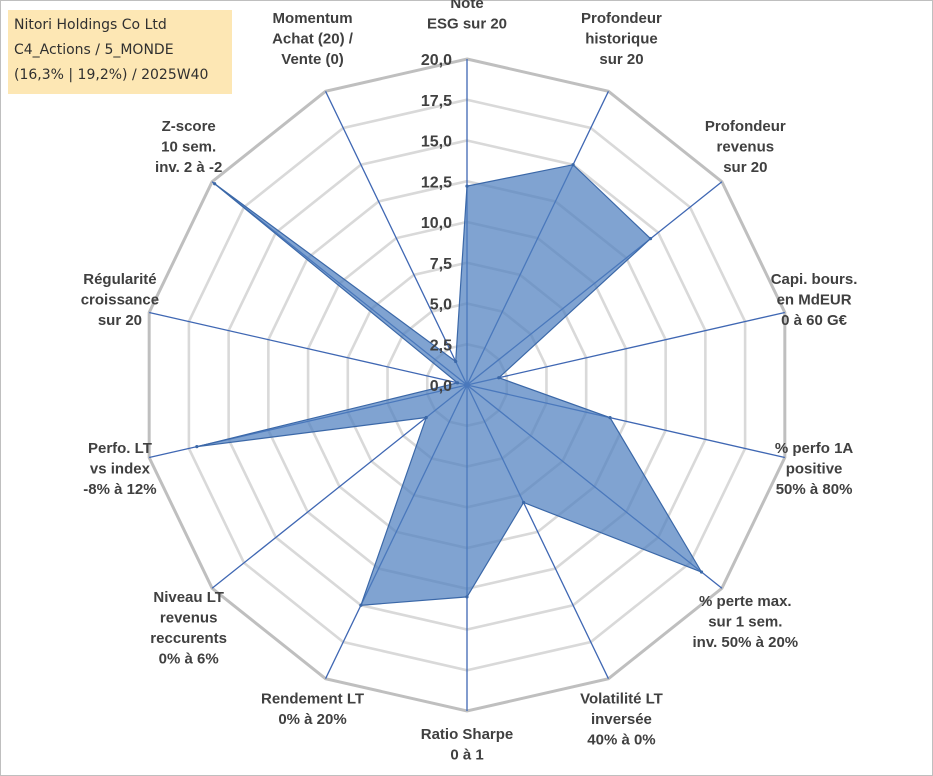  Describe the element at coordinates (745, 601) in the screenshot. I see `axis-label-line: % perte max.` at that location.